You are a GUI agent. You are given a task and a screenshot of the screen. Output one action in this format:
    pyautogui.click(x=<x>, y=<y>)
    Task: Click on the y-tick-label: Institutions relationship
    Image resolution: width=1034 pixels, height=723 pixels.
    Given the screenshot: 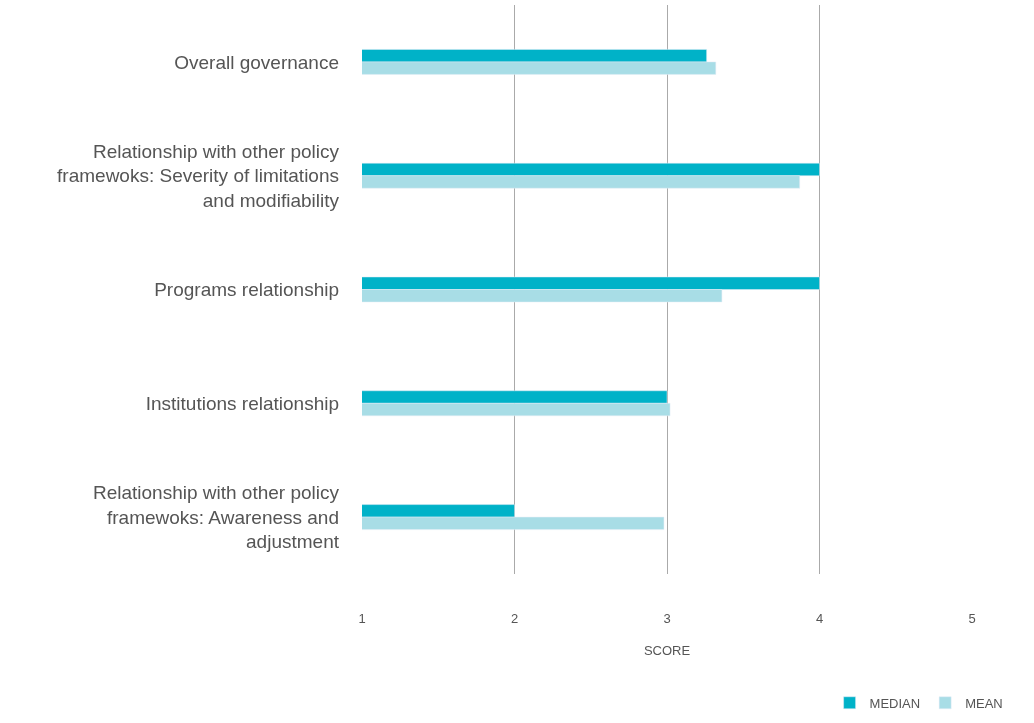 What is the action you would take?
    pyautogui.click(x=242, y=403)
    